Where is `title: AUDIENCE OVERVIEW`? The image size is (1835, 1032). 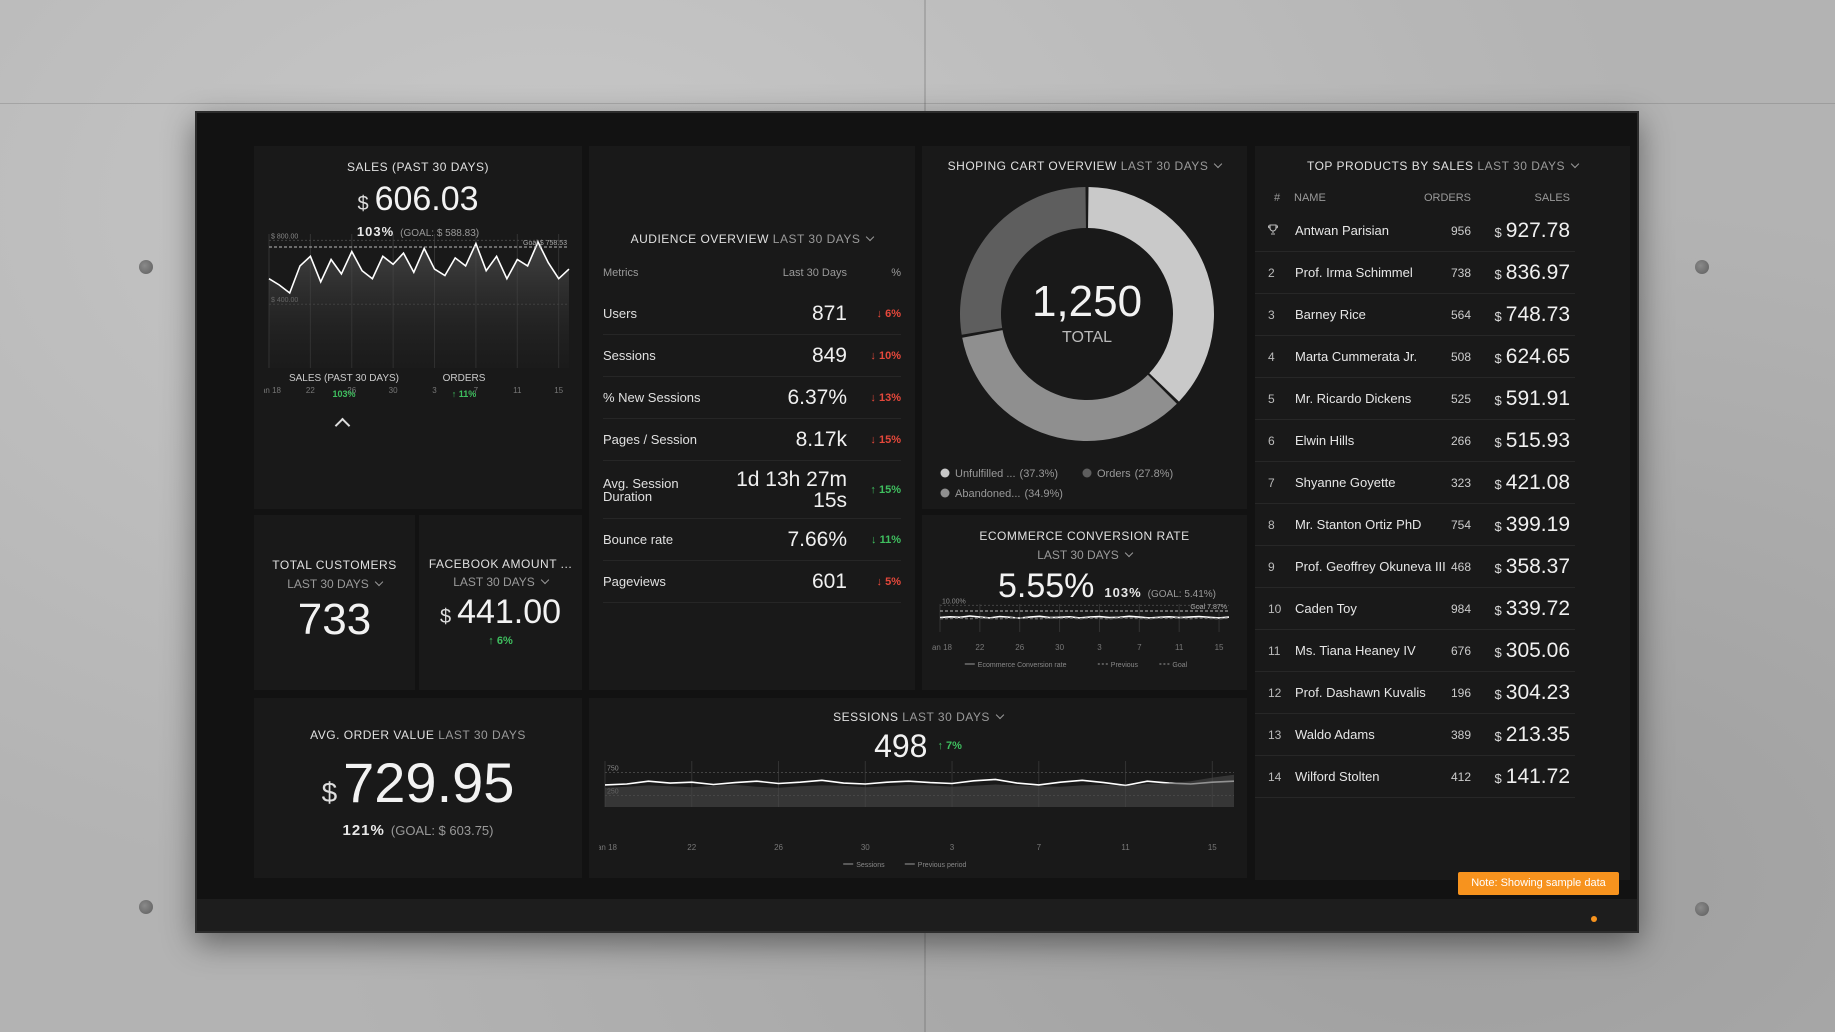
title: AUDIENCE OVERVIEW is located at coordinates (699, 239).